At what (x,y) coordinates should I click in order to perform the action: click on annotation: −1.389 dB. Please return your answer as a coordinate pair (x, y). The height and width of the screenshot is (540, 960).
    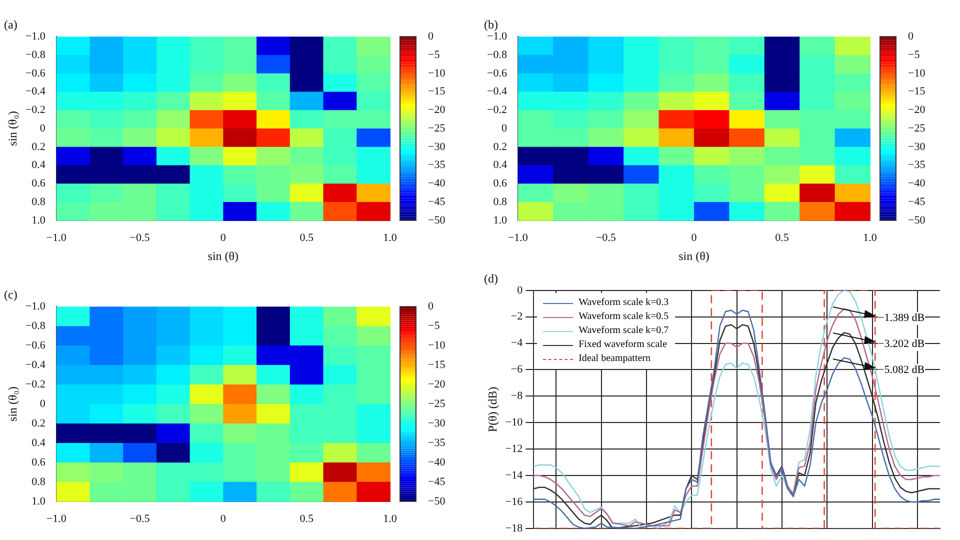
    Looking at the image, I should click on (901, 318).